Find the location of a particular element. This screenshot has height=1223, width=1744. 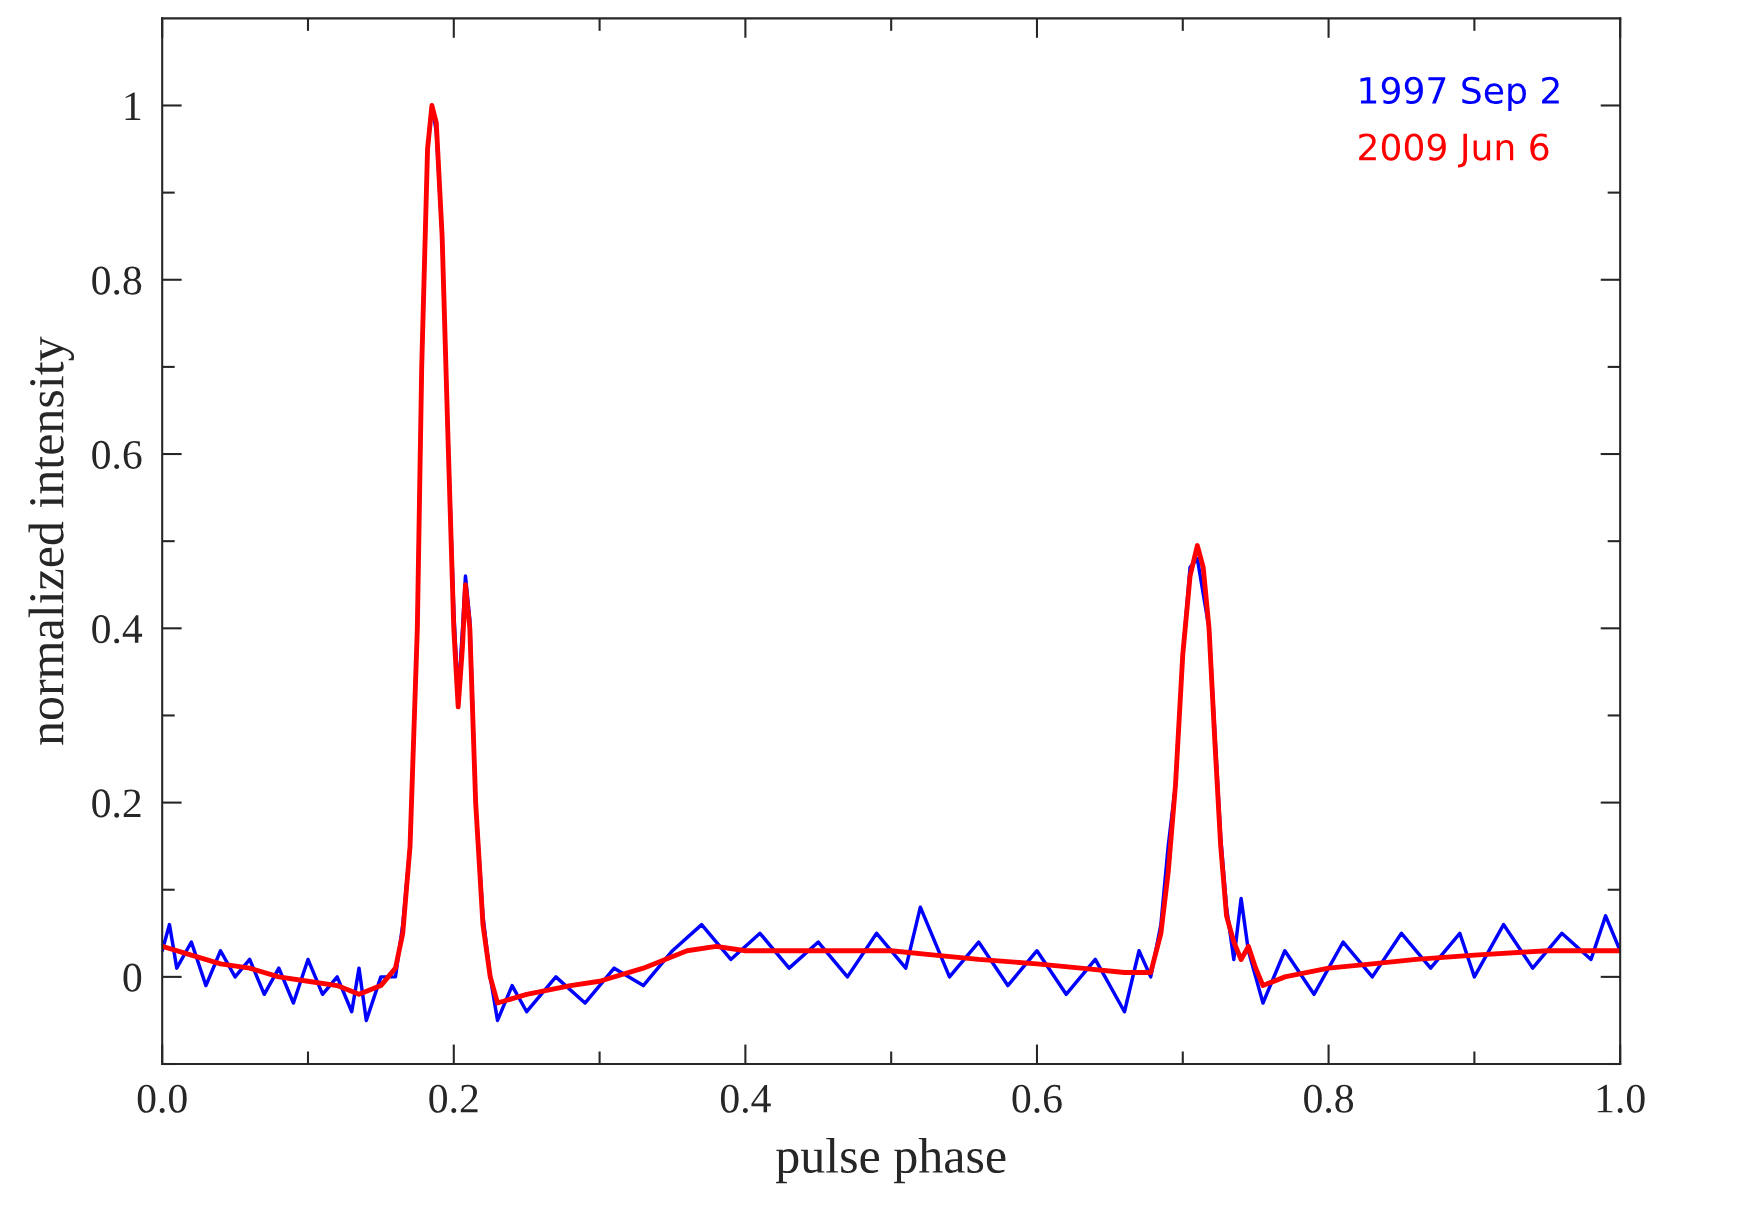

x-tick-label: 0.2 is located at coordinates (453, 1098).